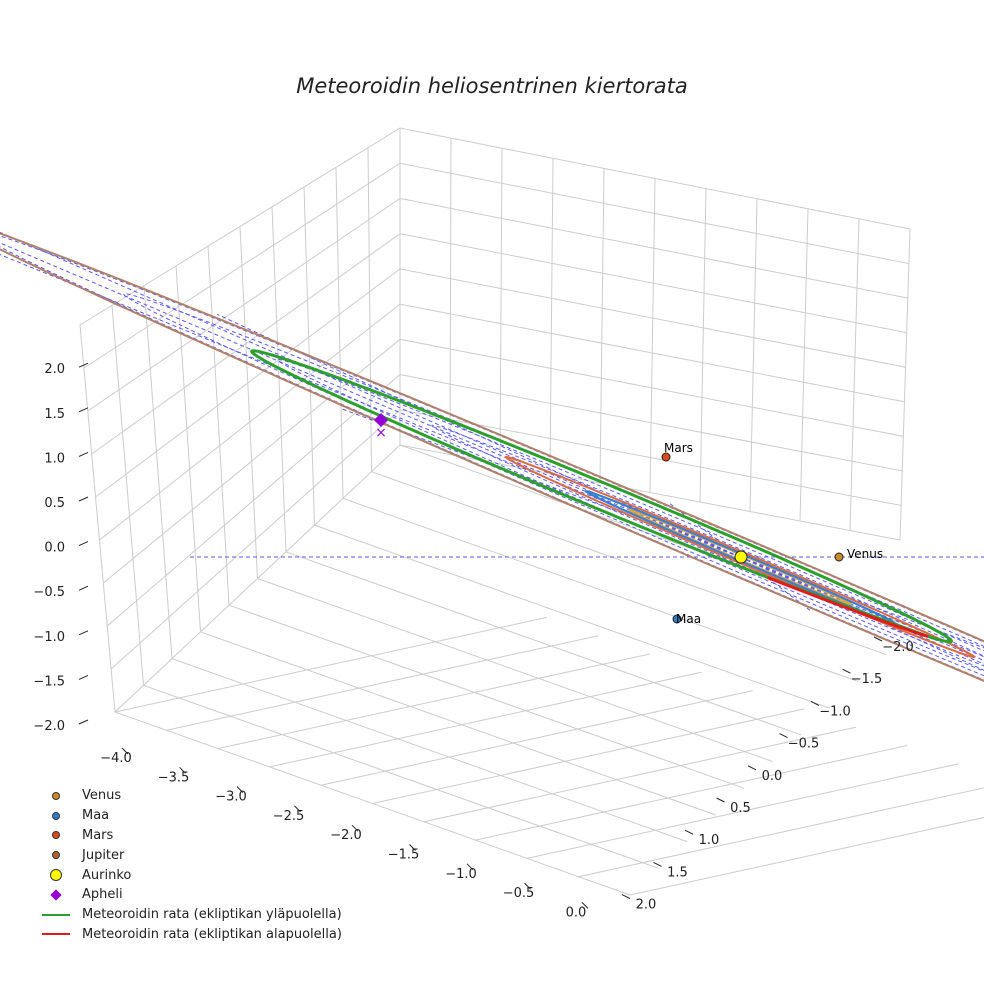  What do you see at coordinates (847, 607) in the screenshot?
I see `meteoroid-orbit-below` at bounding box center [847, 607].